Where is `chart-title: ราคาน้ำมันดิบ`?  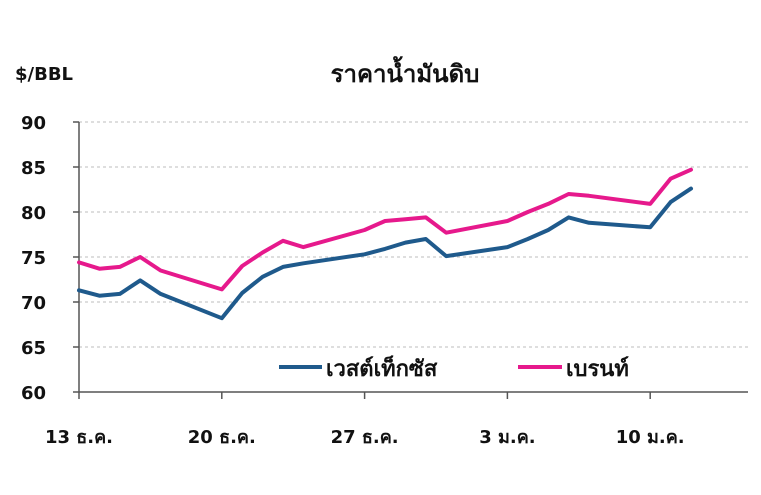
chart-title: ราคาน้ำมันดิบ is located at coordinates (405, 71).